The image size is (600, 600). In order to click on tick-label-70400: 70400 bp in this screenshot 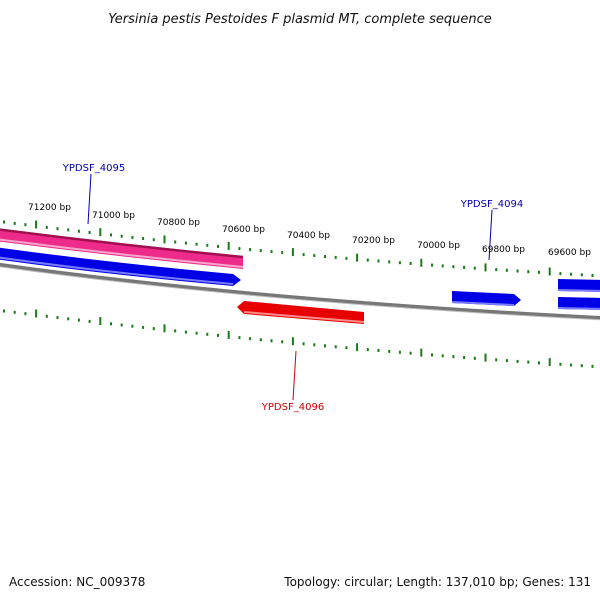, I will do `click(308, 236)`.